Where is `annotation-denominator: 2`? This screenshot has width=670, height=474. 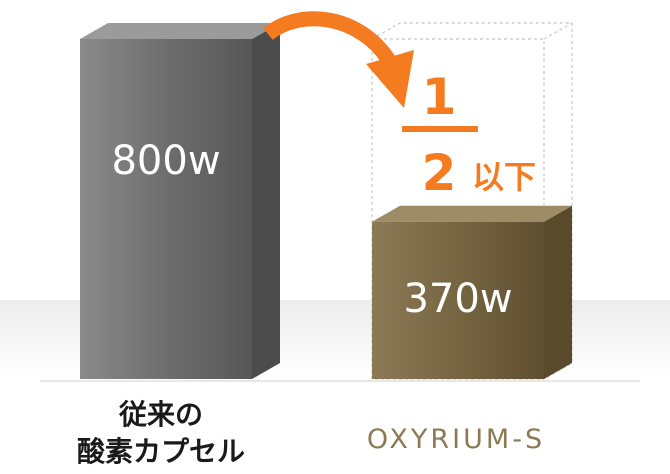 annotation-denominator: 2 is located at coordinates (439, 173).